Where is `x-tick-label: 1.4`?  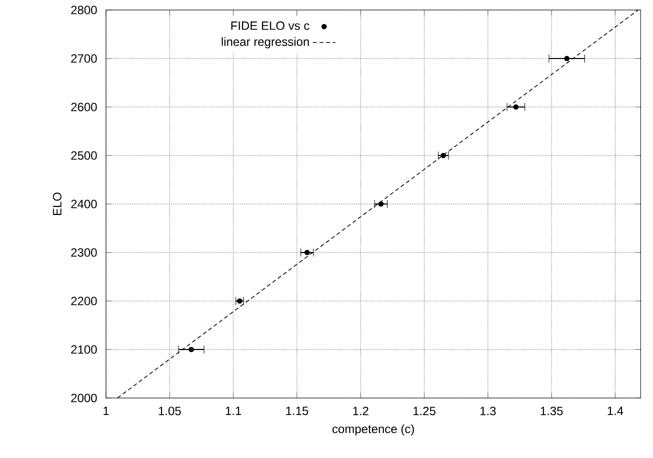 x-tick-label: 1.4 is located at coordinates (616, 410).